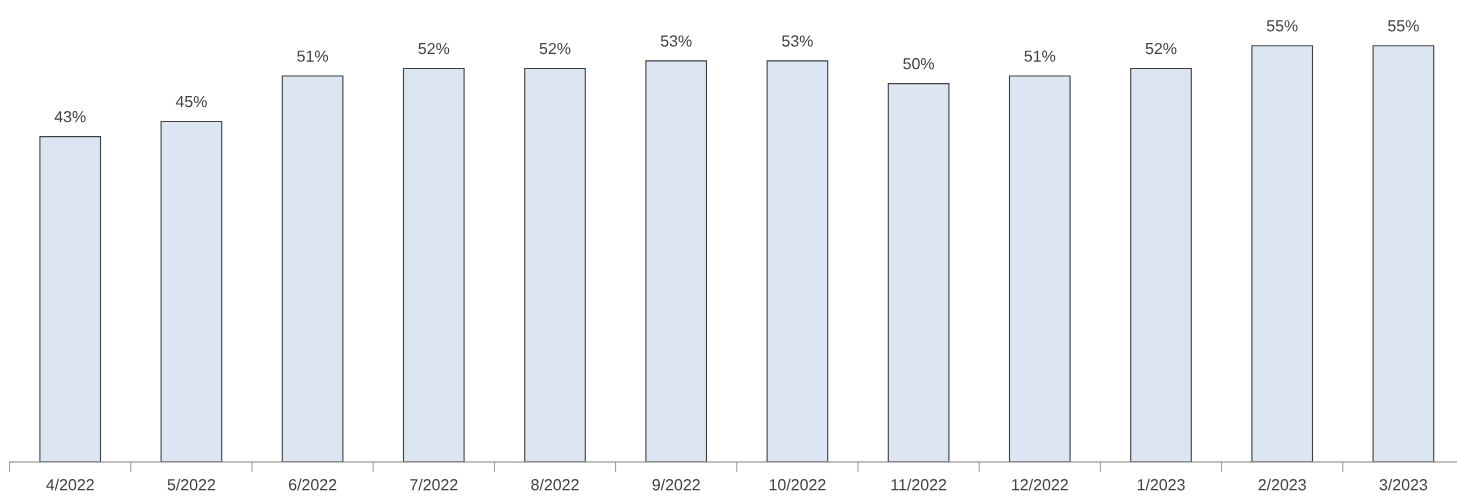 The width and height of the screenshot is (1457, 501). I want to click on x-tick-label: 8/2022, so click(555, 484).